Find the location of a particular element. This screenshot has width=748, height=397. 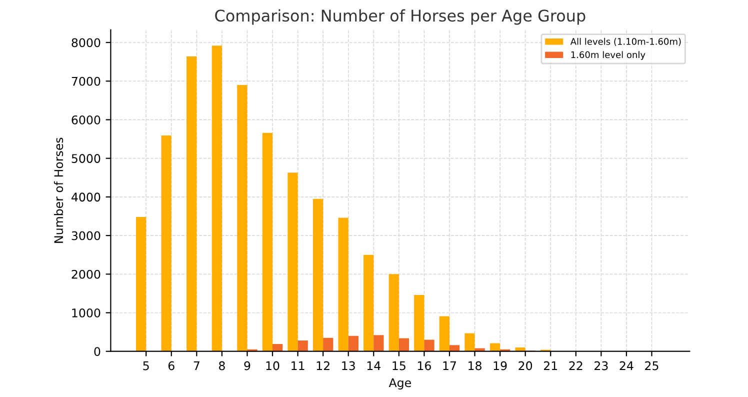

x-tick-label: 9 is located at coordinates (247, 365).